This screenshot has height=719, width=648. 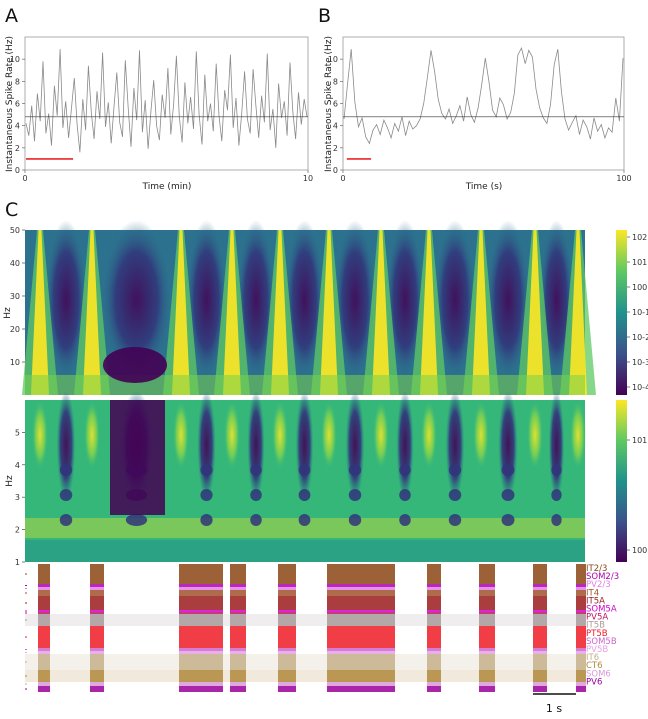 What do you see at coordinates (554, 708) in the screenshot?
I see `time-scale-label: 1 s` at bounding box center [554, 708].